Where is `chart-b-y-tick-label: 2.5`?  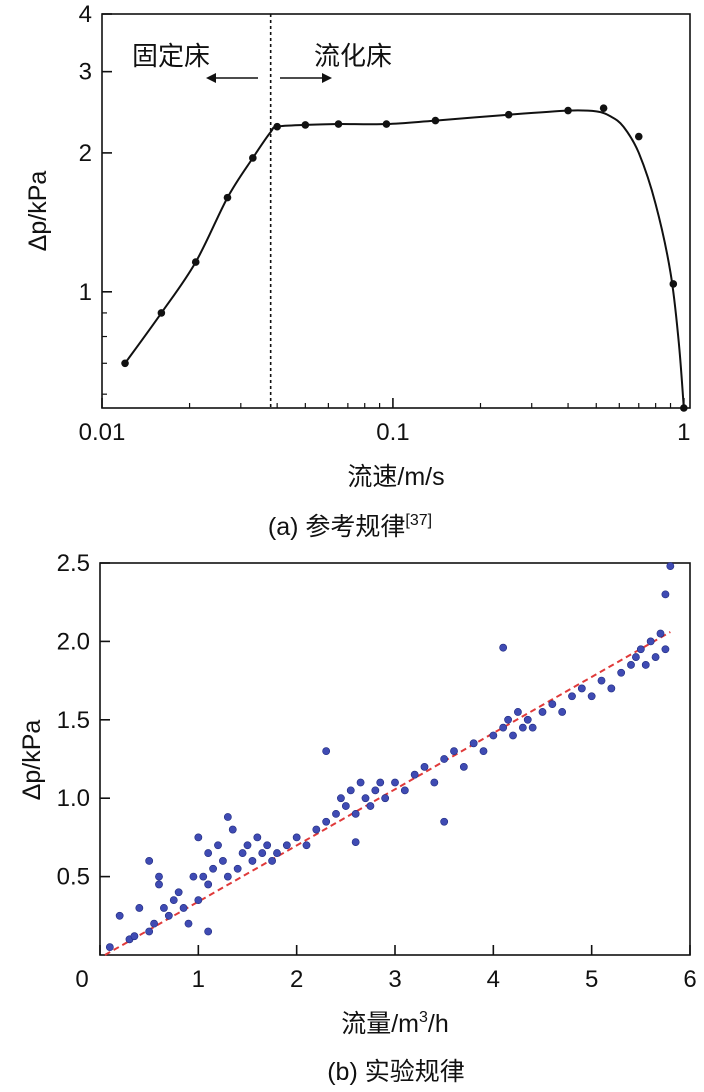
chart-b-y-tick-label: 2.5 is located at coordinates (73, 563).